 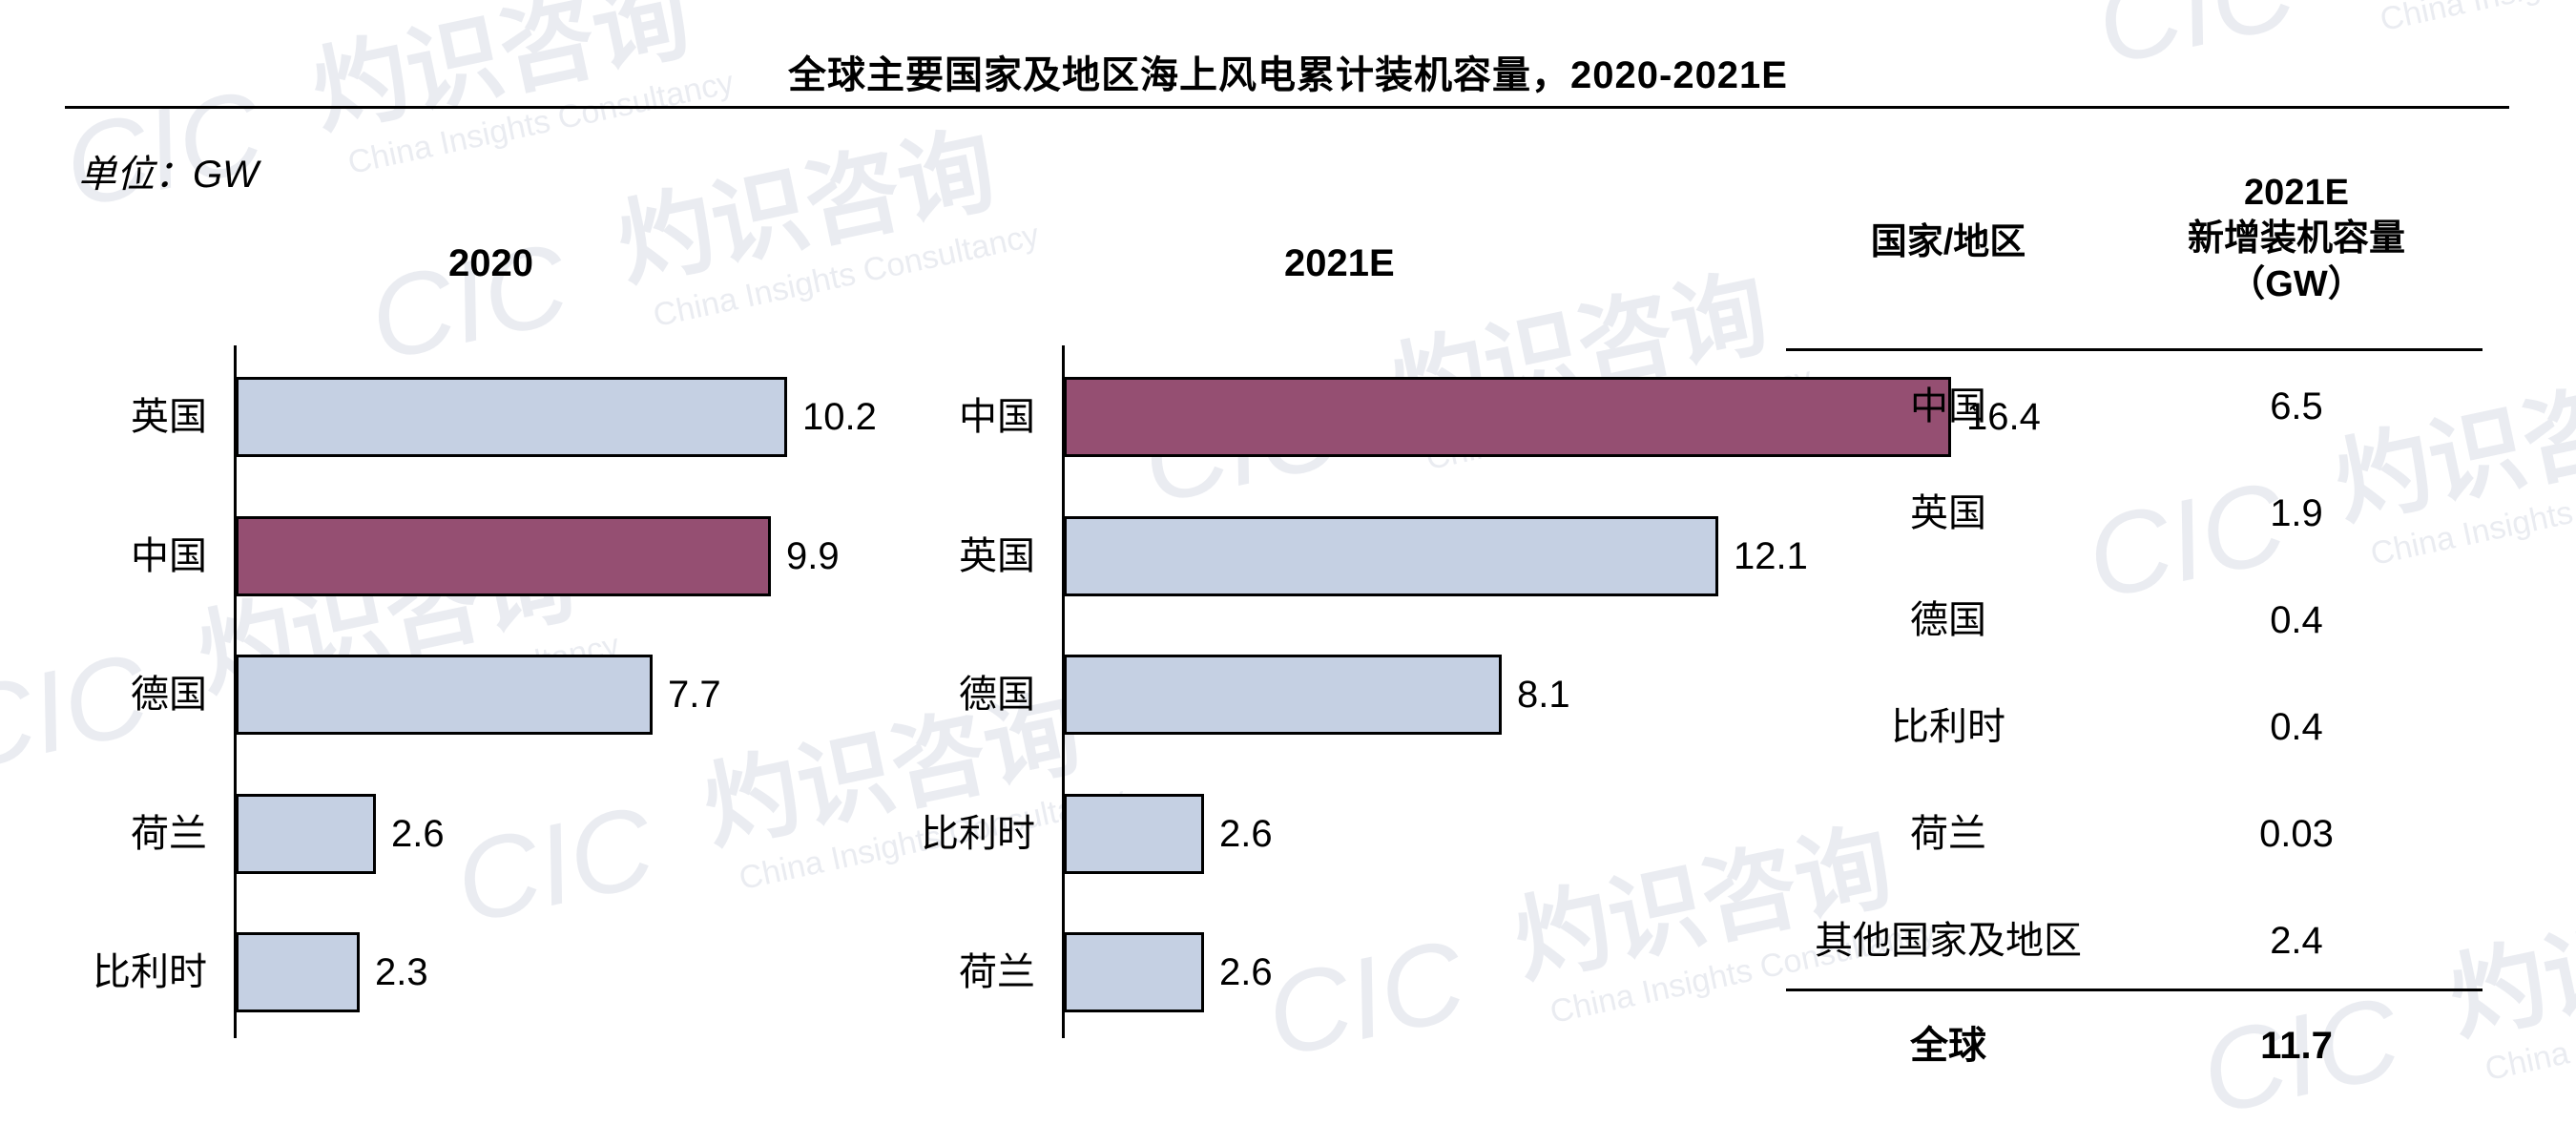 What do you see at coordinates (1948, 242) in the screenshot?
I see `table-header-country: 国家/地区` at bounding box center [1948, 242].